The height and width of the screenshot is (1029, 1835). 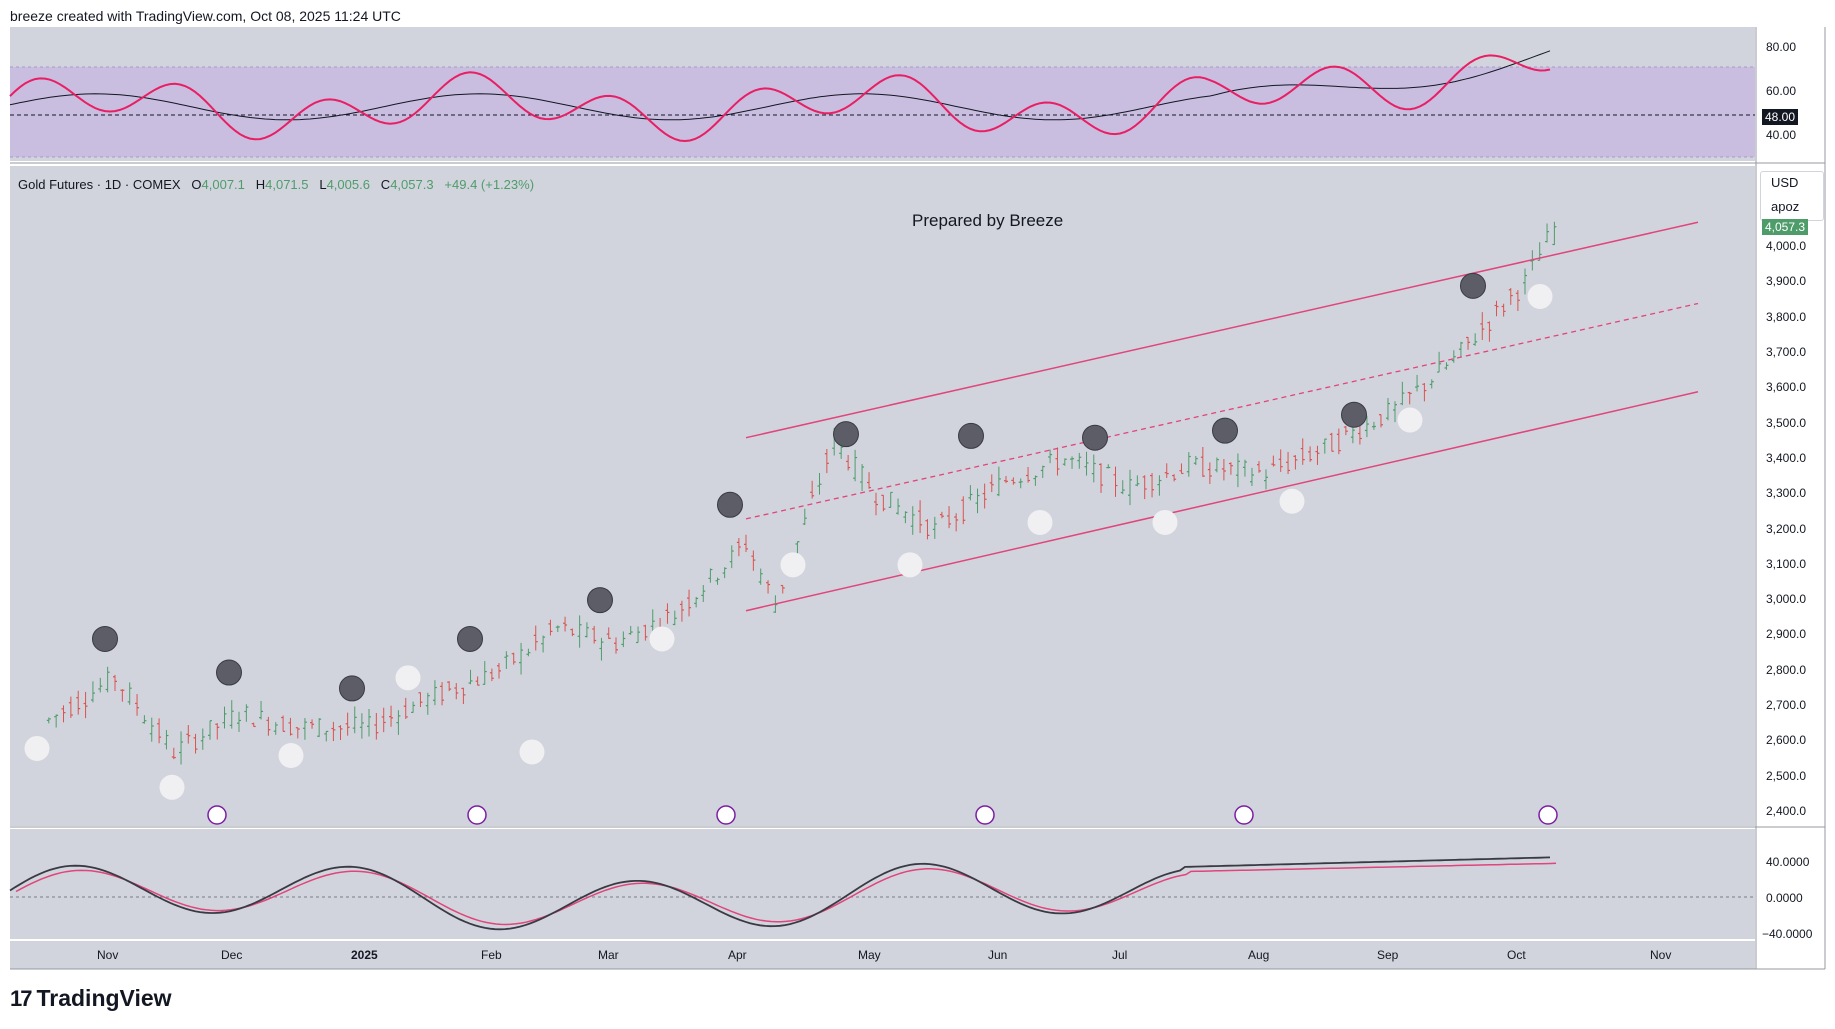 I want to click on open-label: O, so click(x=196, y=184).